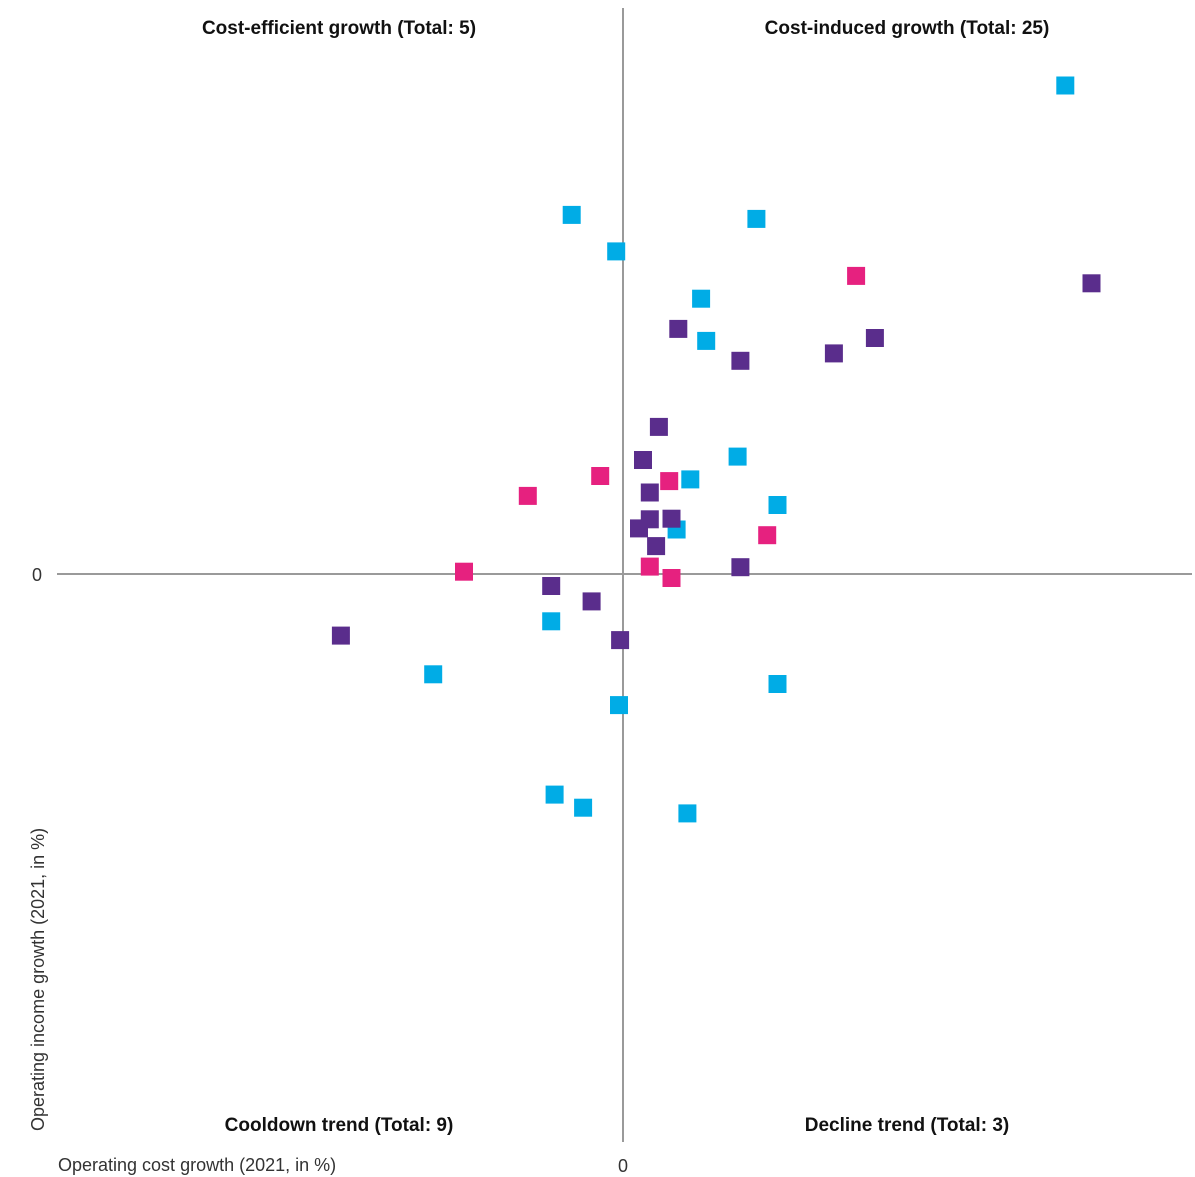 The image size is (1195, 1177). Describe the element at coordinates (339, 1125) in the screenshot. I see `quadrant-label-bottom-left: Cooldown trend (Total: 9)` at that location.